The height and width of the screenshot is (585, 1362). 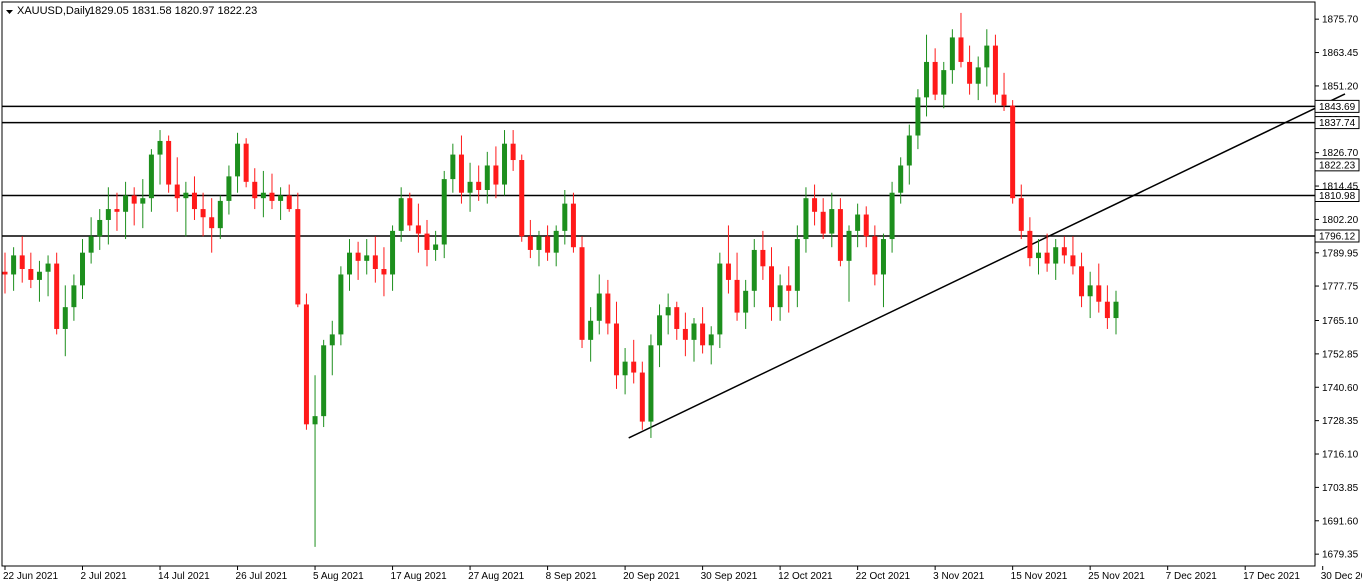 What do you see at coordinates (1340, 220) in the screenshot?
I see `y-tick-label: 1802.20` at bounding box center [1340, 220].